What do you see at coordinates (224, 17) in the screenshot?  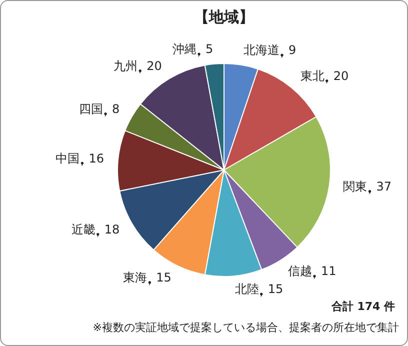 I see `chart-title: 【地域】` at bounding box center [224, 17].